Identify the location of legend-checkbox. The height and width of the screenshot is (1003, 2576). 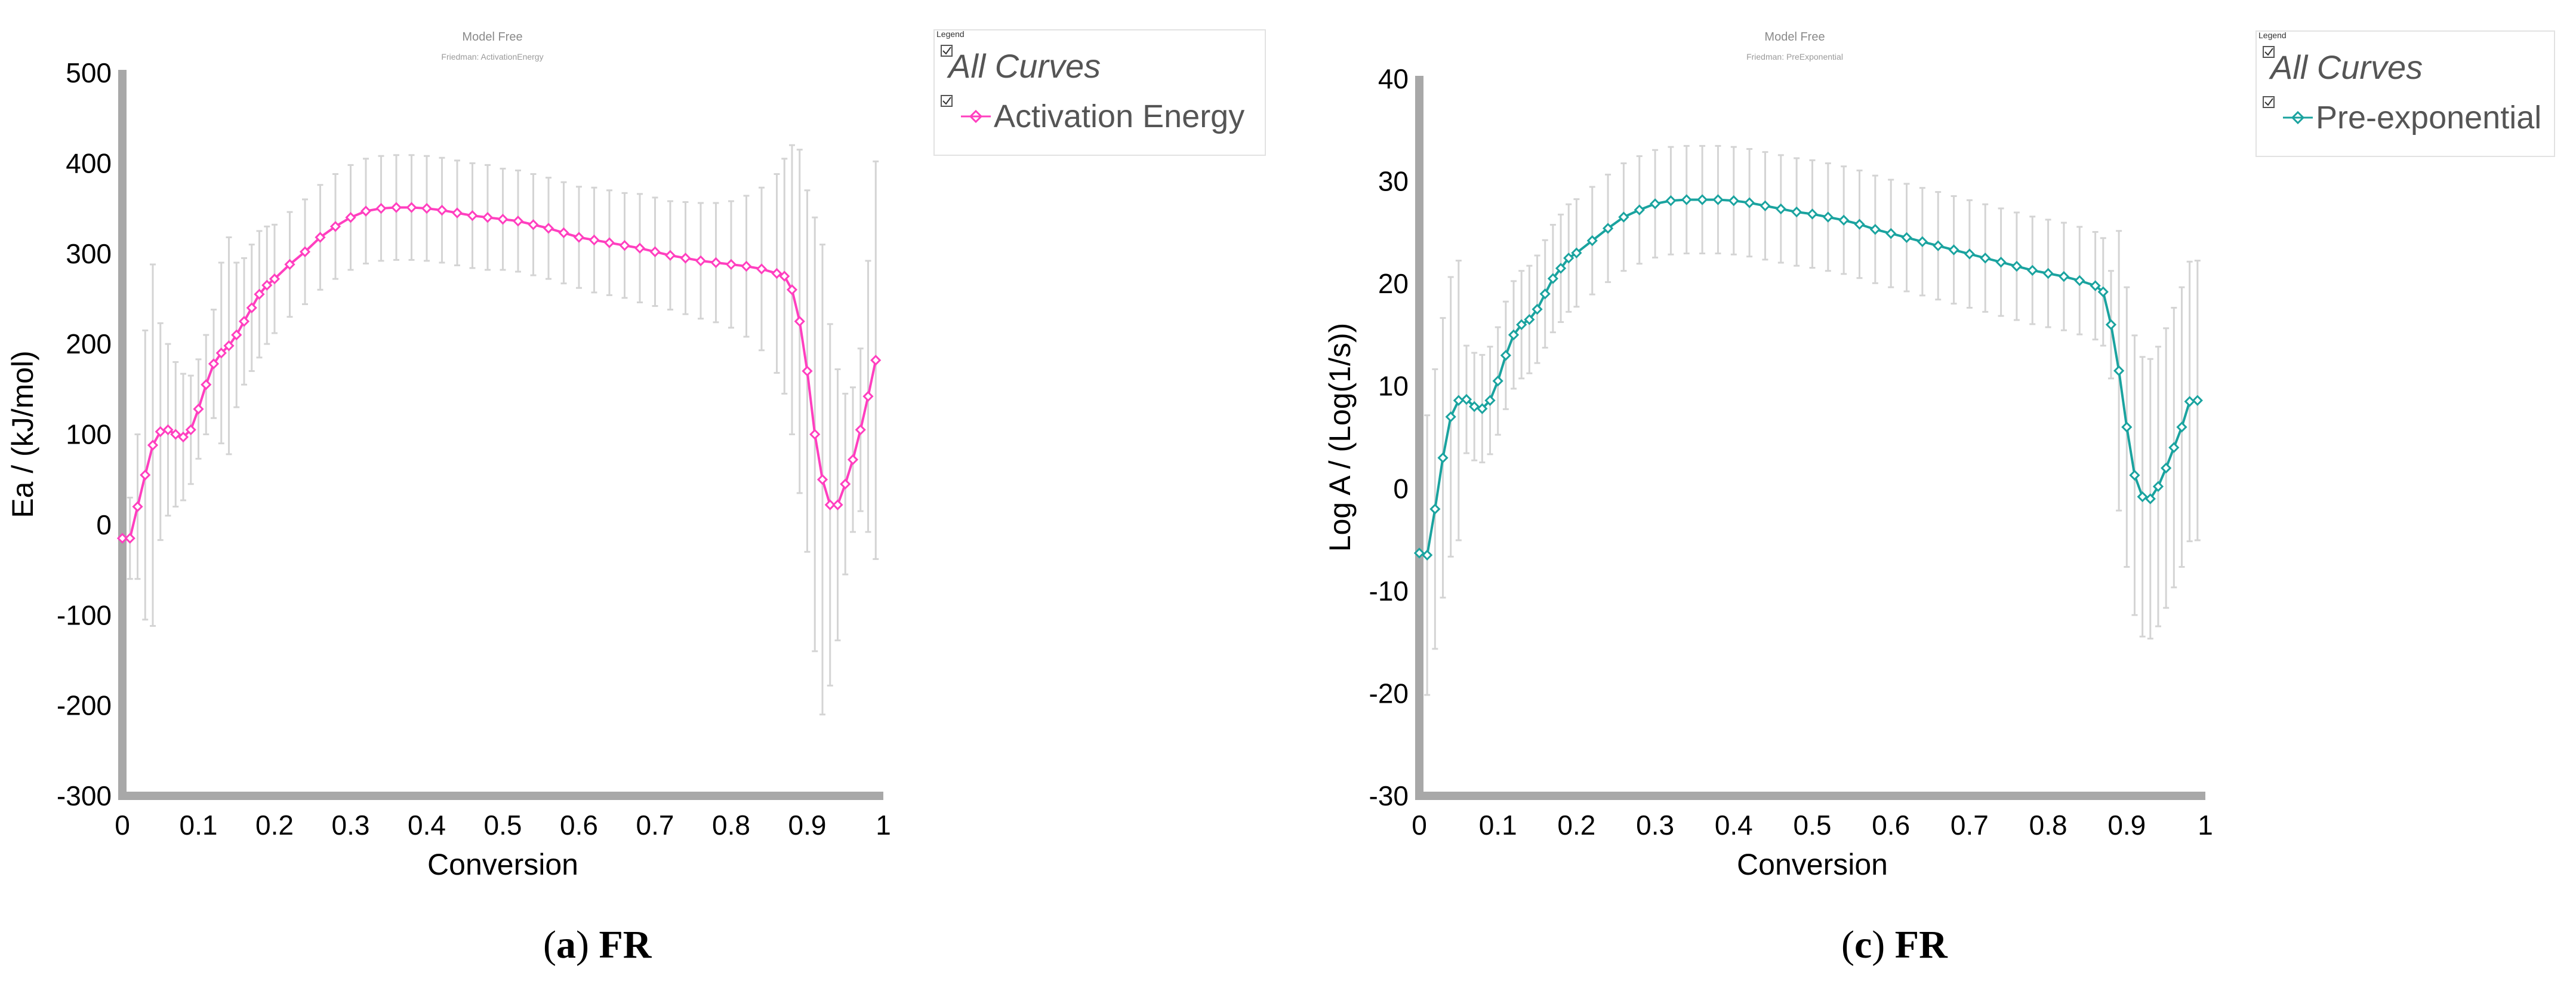
(947, 101).